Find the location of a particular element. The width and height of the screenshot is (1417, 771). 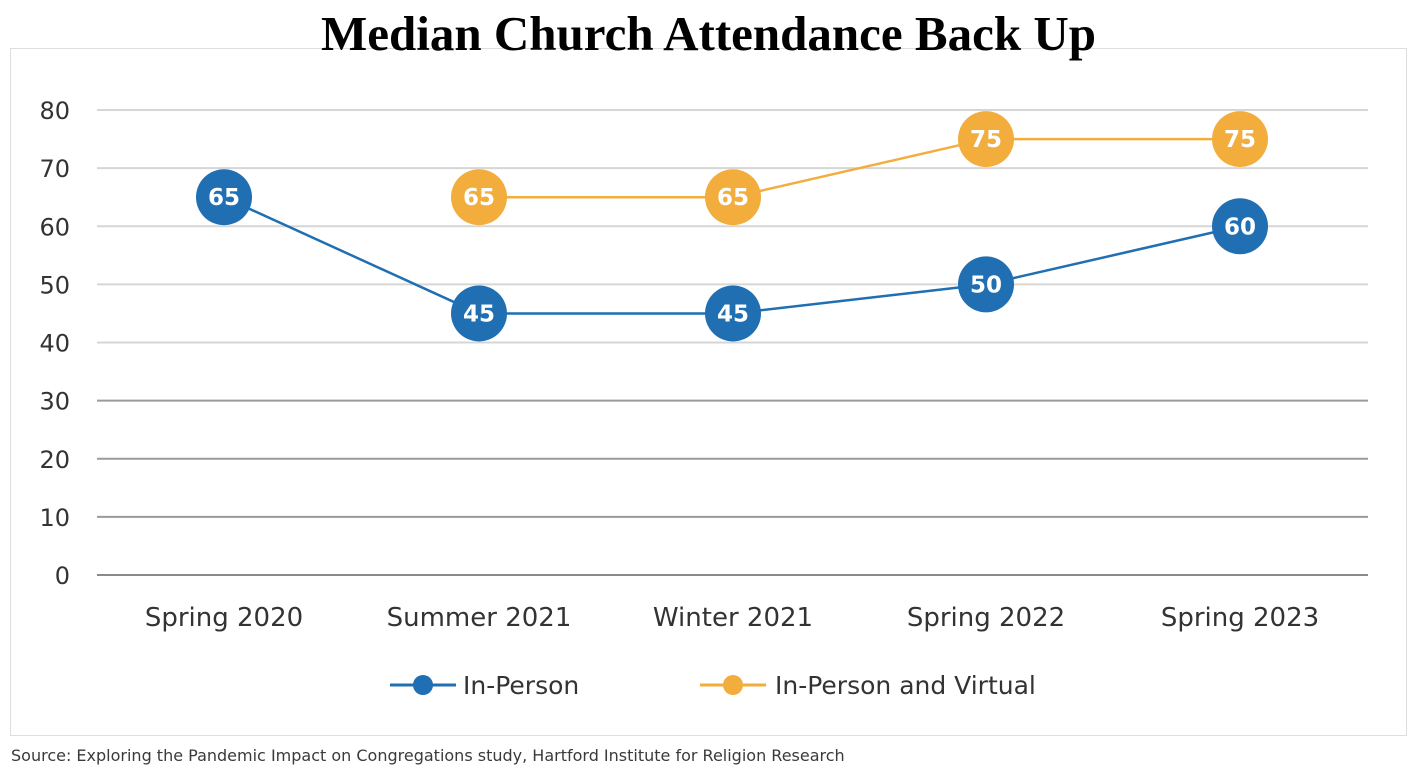

series-2: 65 65 75 75 is located at coordinates (859, 168).